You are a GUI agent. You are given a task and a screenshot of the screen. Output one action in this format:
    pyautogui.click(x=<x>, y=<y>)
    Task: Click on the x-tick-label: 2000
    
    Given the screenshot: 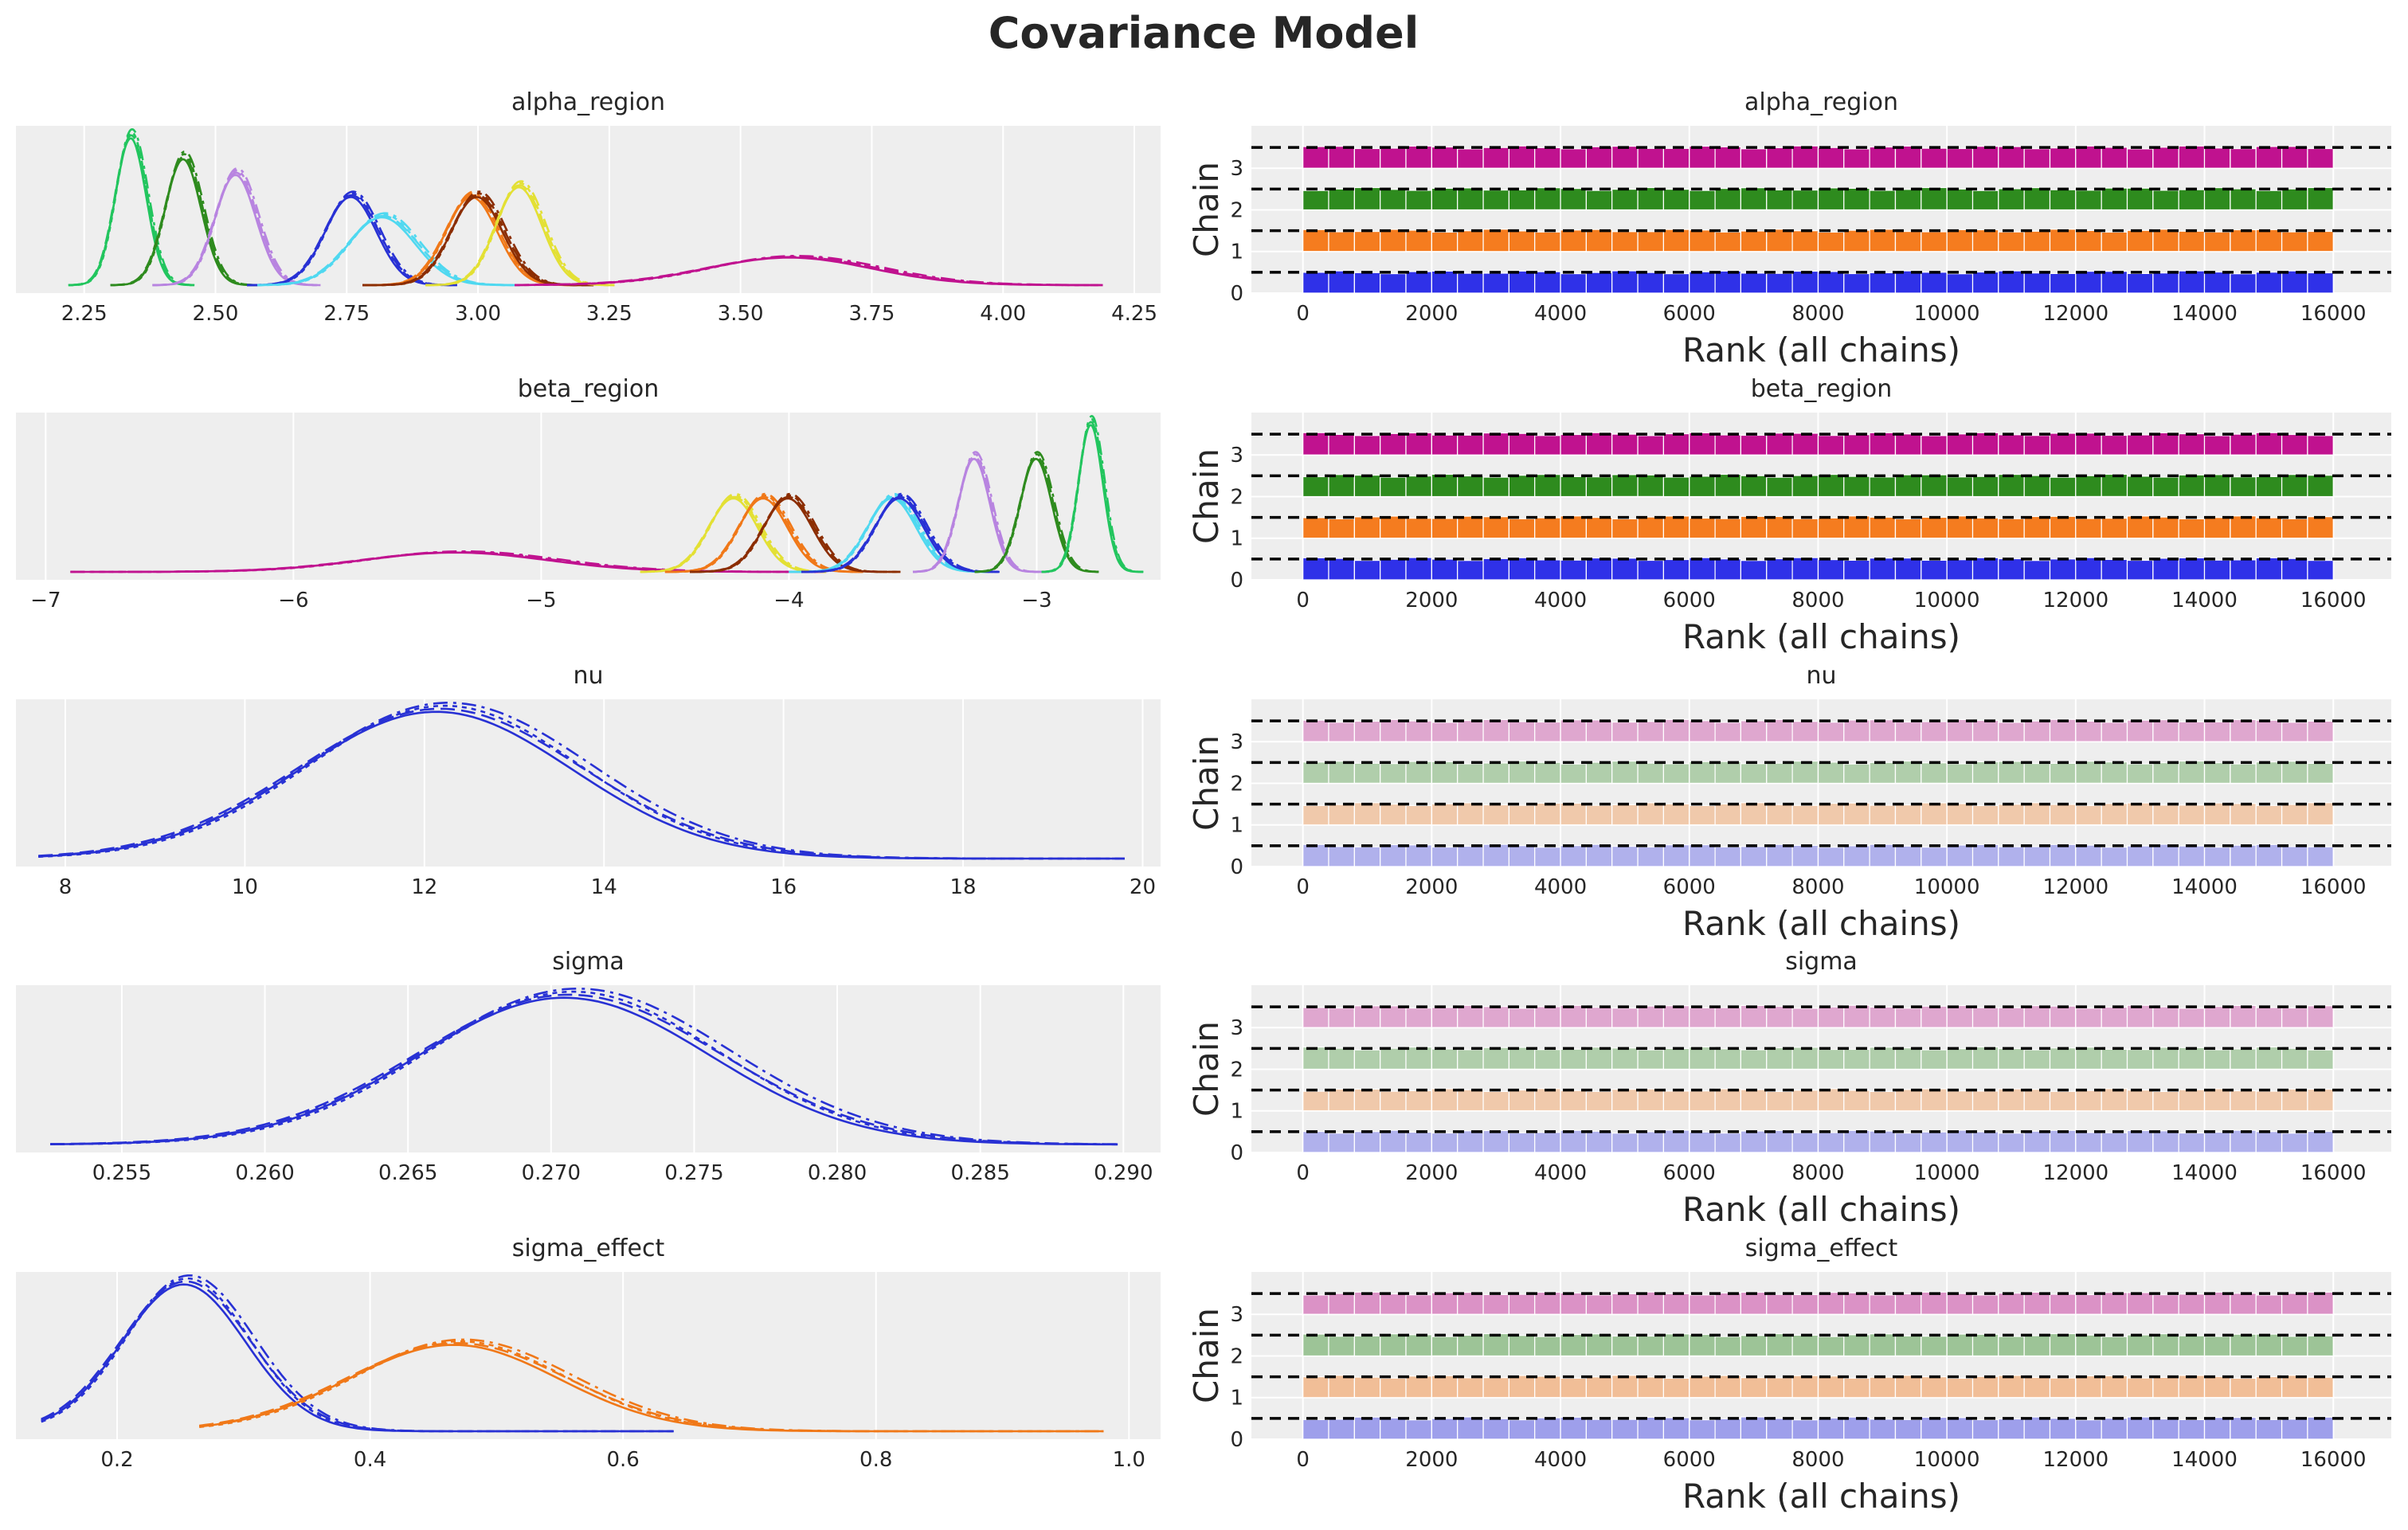 What is the action you would take?
    pyautogui.click(x=1432, y=600)
    